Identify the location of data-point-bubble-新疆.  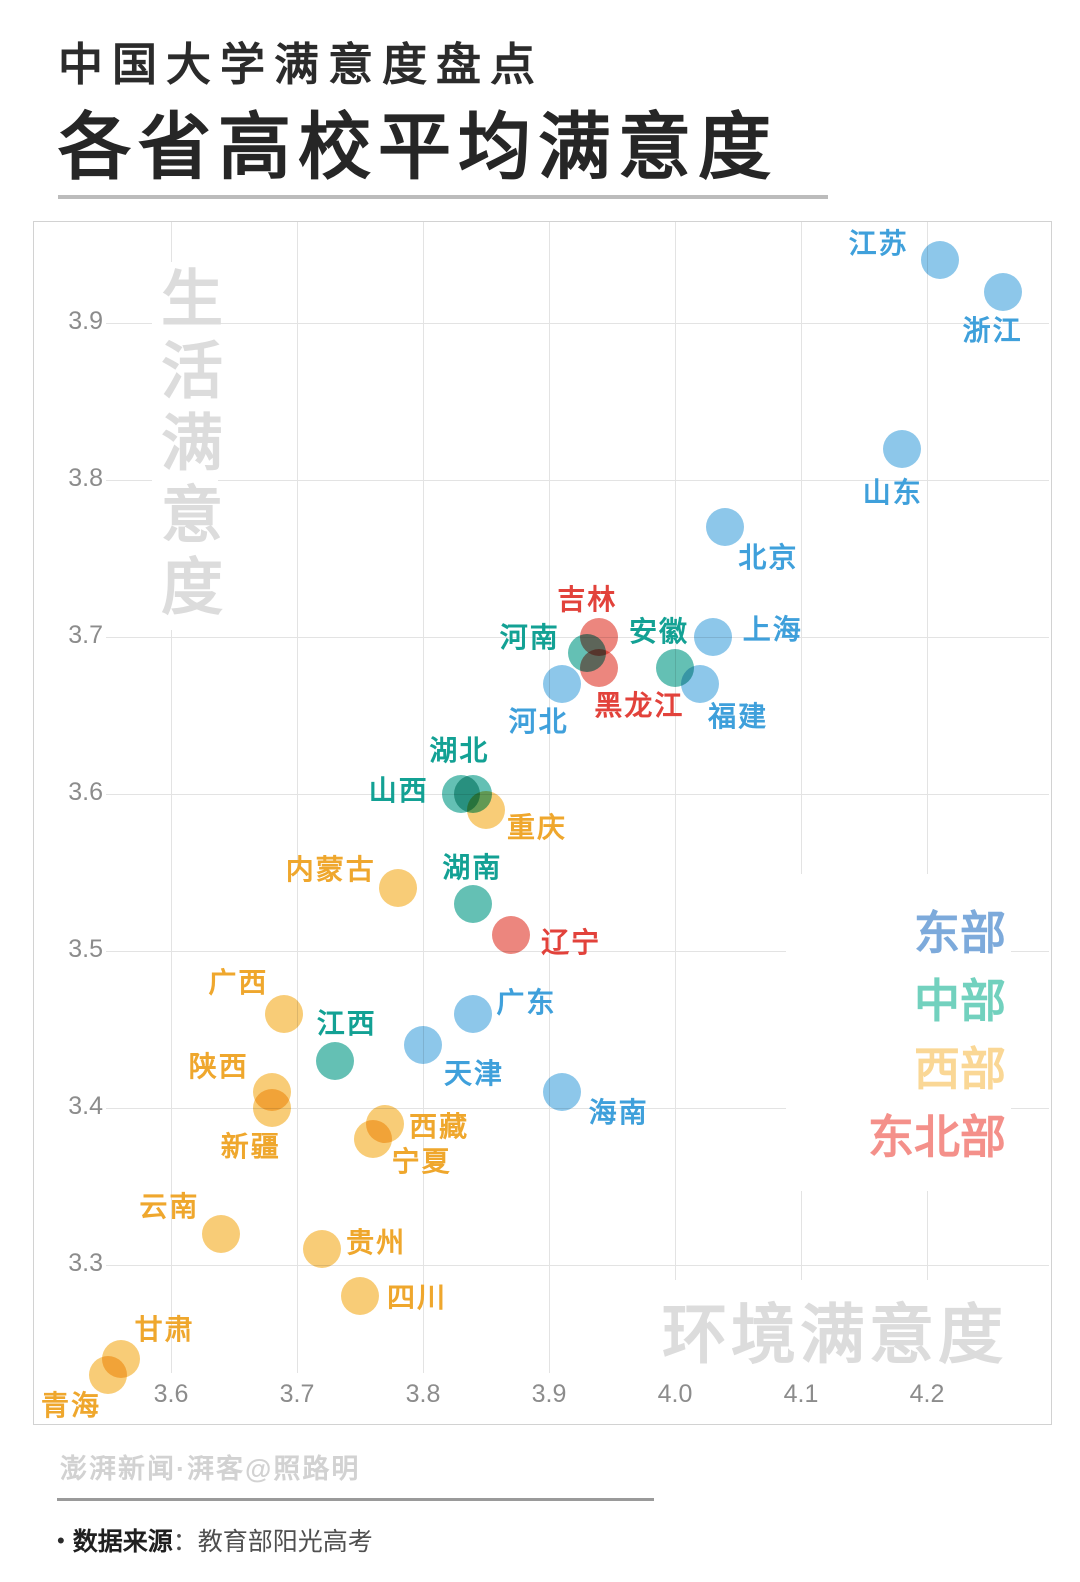
(271, 1108).